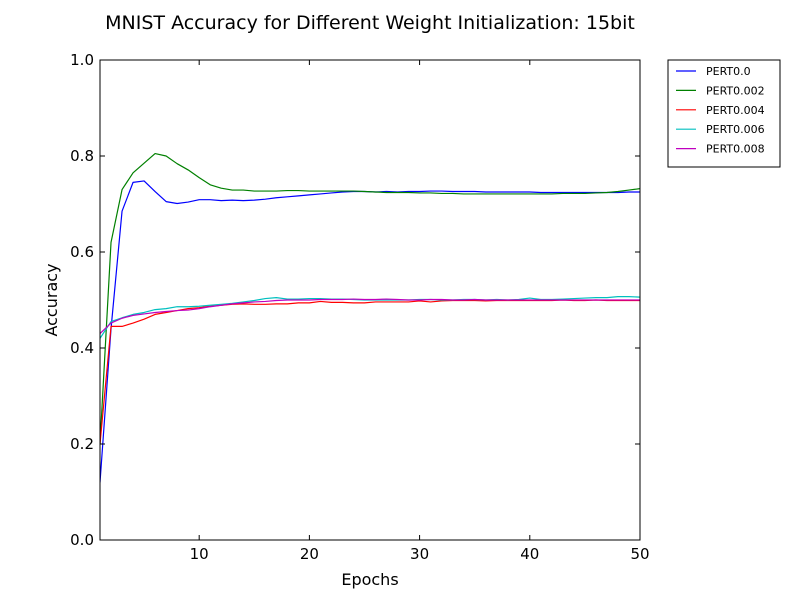 Image resolution: width=800 pixels, height=600 pixels. What do you see at coordinates (82, 444) in the screenshot?
I see `y-tick-label: 0.2` at bounding box center [82, 444].